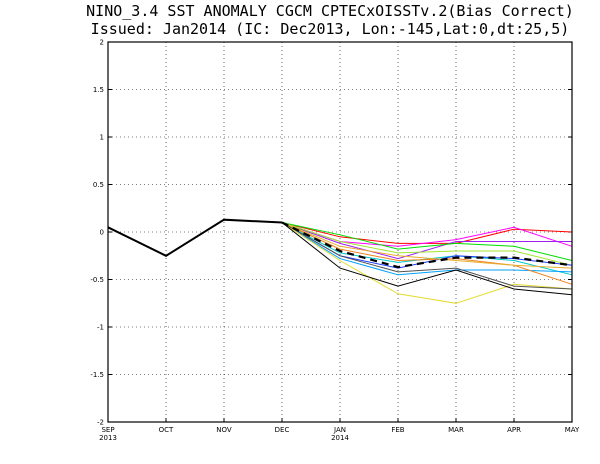  What do you see at coordinates (98, 90) in the screenshot?
I see `y-tick-label: 1.5` at bounding box center [98, 90].